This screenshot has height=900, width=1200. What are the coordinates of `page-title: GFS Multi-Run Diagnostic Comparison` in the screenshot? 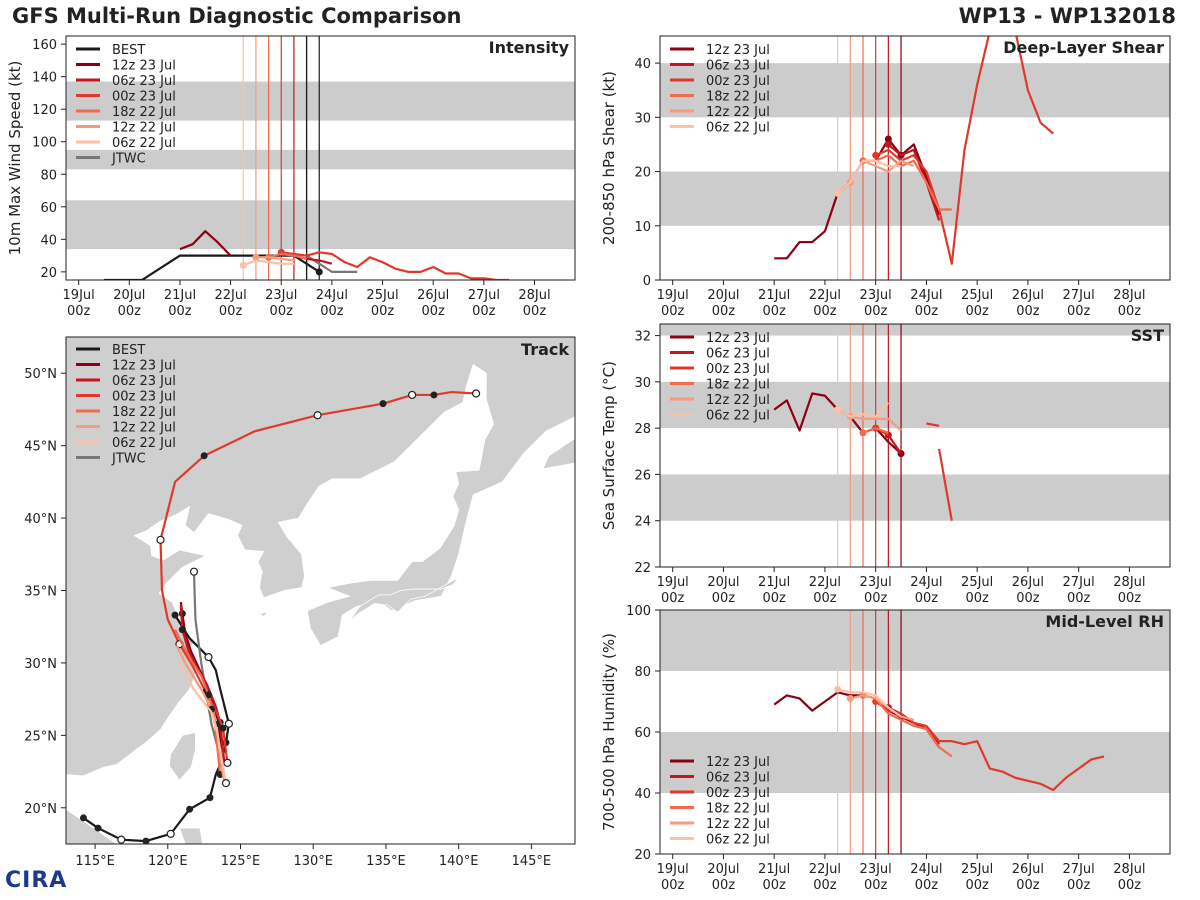 It's located at (237, 16).